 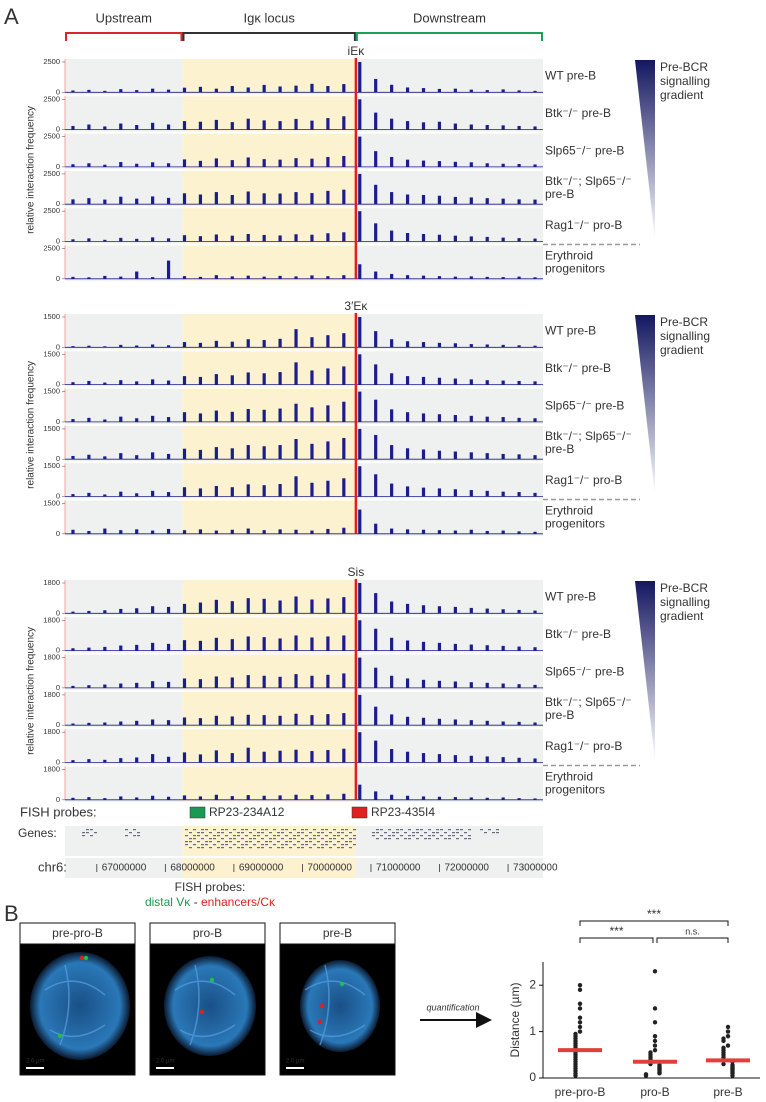 I want to click on label: Erythroid progenitors, so click(x=575, y=517).